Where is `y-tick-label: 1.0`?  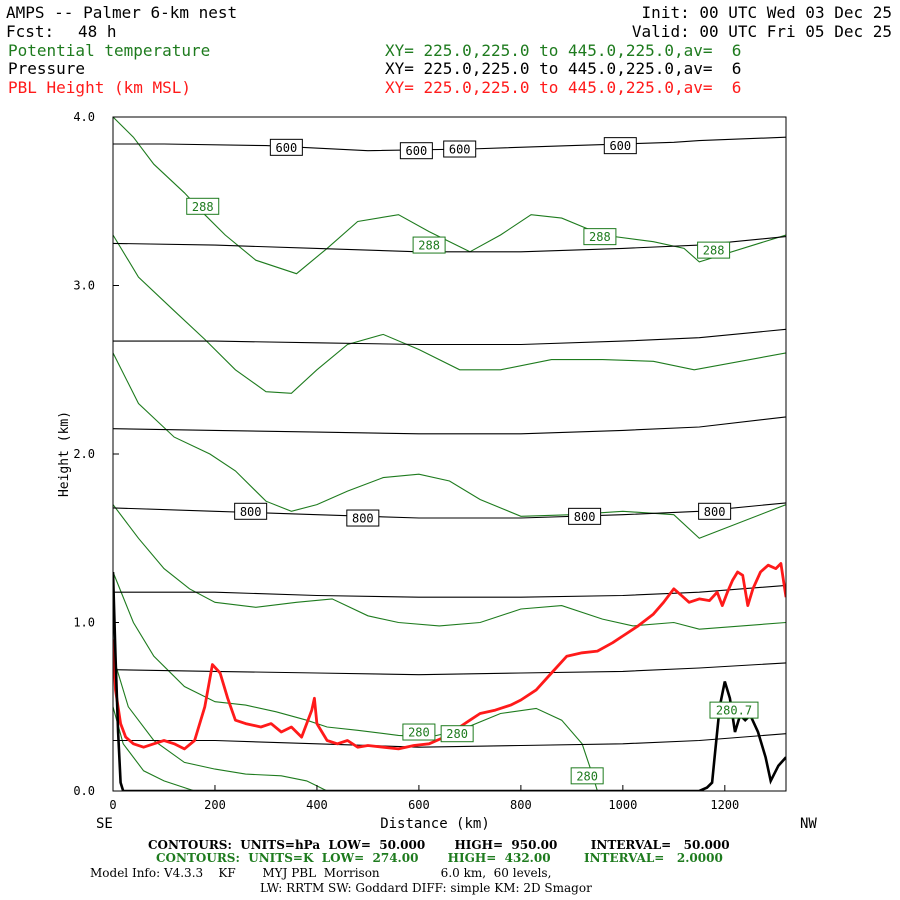 y-tick-label: 1.0 is located at coordinates (84, 623).